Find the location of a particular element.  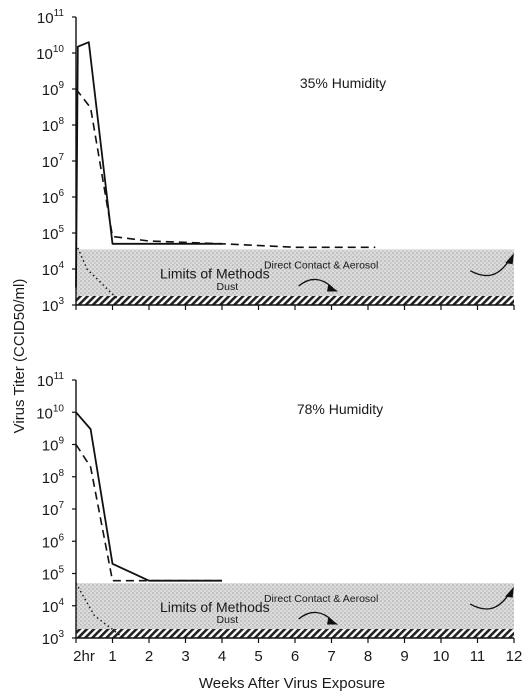

panel-title: 35% Humidity is located at coordinates (343, 83).